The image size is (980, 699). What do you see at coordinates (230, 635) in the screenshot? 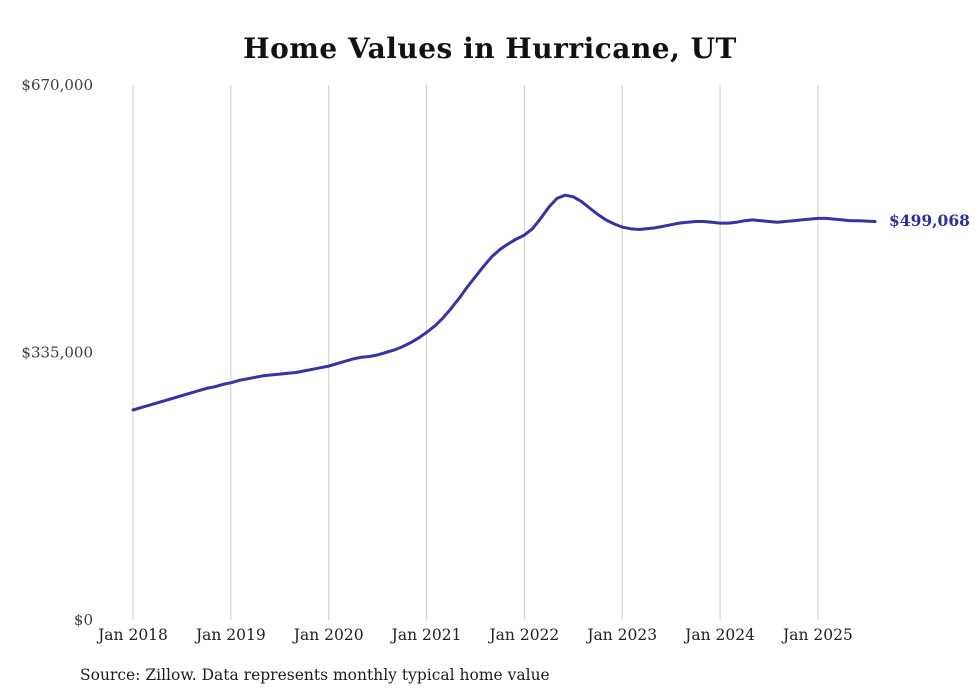
I see `x-tick-label: Jan 2019` at bounding box center [230, 635].